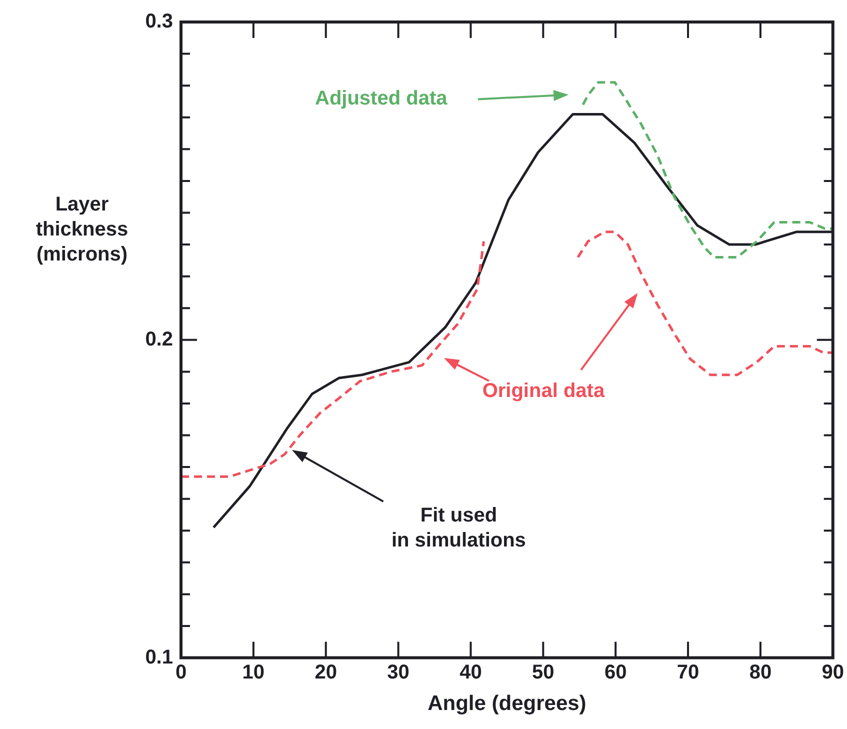 The image size is (847, 729). Describe the element at coordinates (471, 672) in the screenshot. I see `x-tick-label: 40` at that location.